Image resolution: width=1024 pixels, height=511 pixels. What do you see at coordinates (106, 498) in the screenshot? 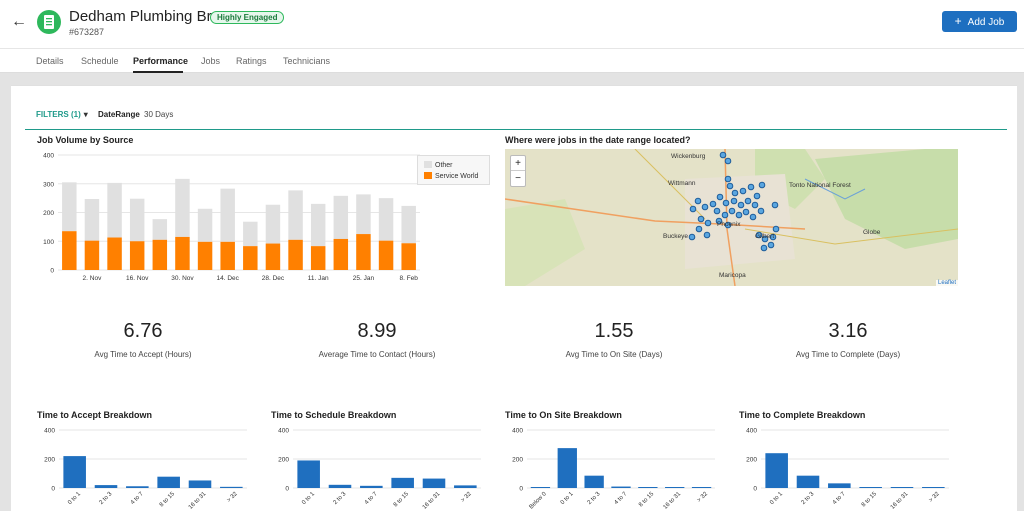
I see `x-tick-label: 2 to 3` at bounding box center [106, 498].